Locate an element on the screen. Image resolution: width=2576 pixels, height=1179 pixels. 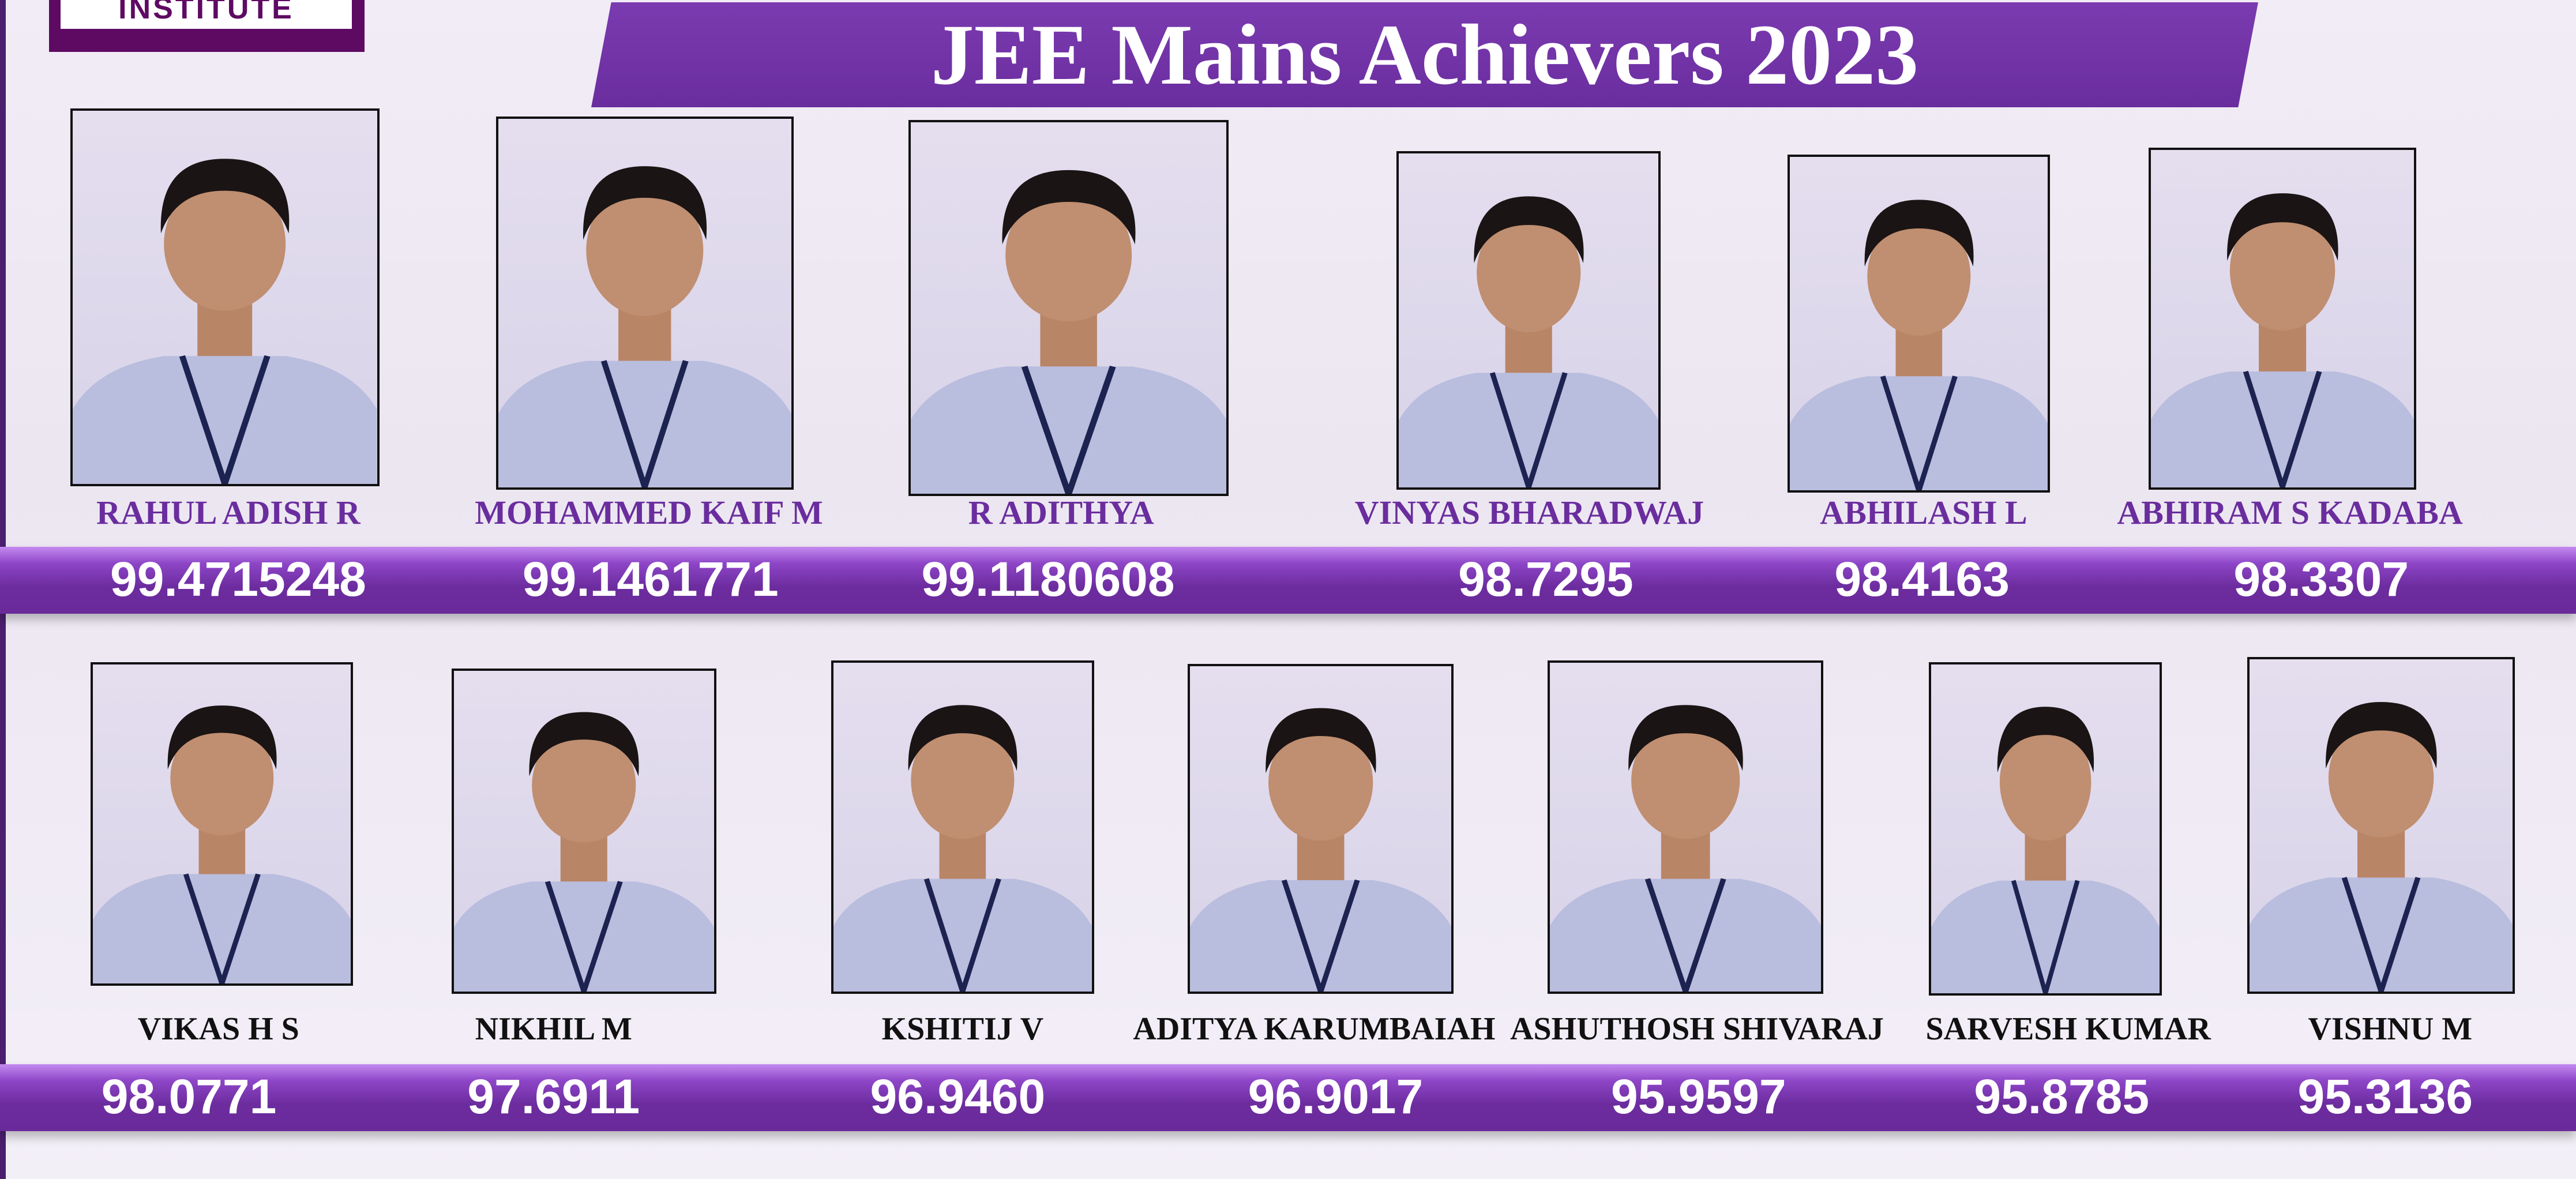
achiever-name: VINYAS BHARADWAJ is located at coordinates (1529, 513).